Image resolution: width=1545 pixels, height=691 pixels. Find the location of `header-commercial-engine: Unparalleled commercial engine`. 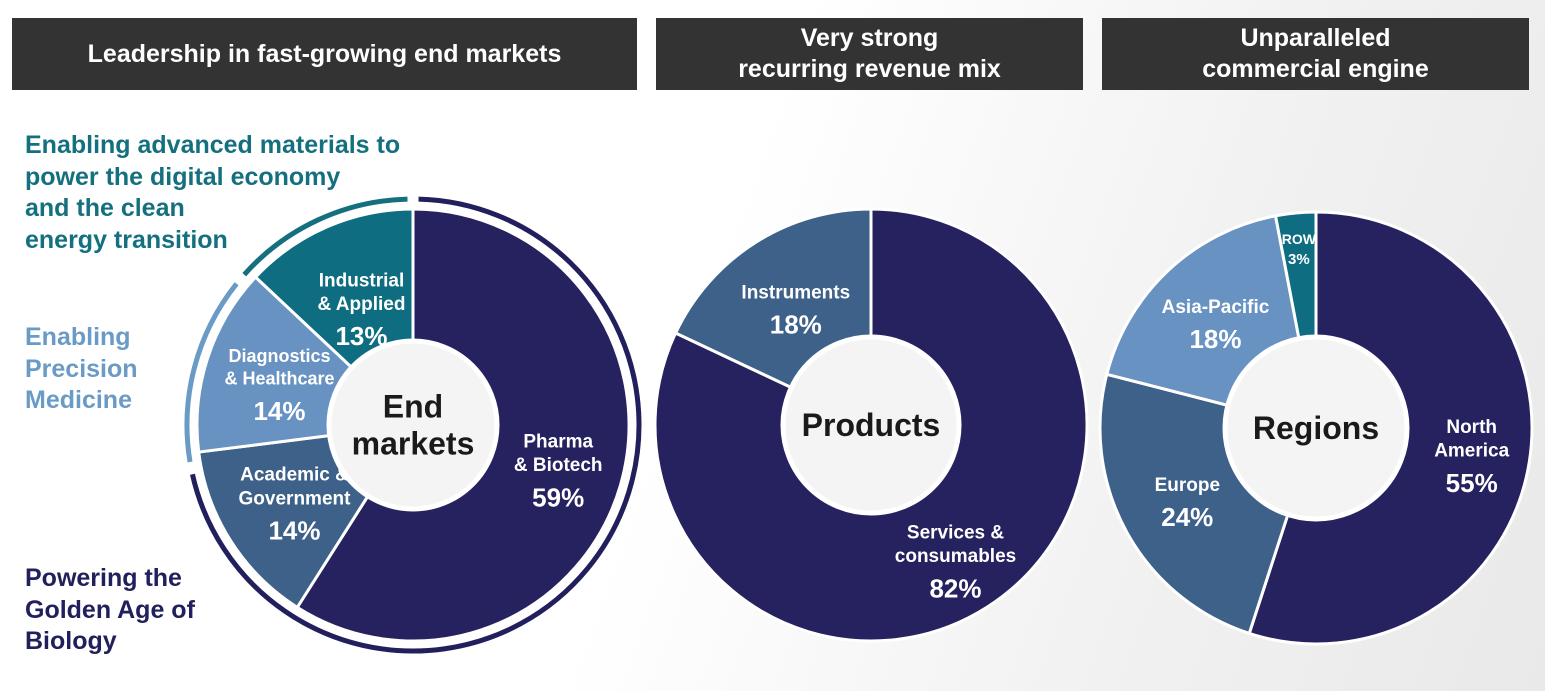

header-commercial-engine: Unparalleled commercial engine is located at coordinates (1315, 54).